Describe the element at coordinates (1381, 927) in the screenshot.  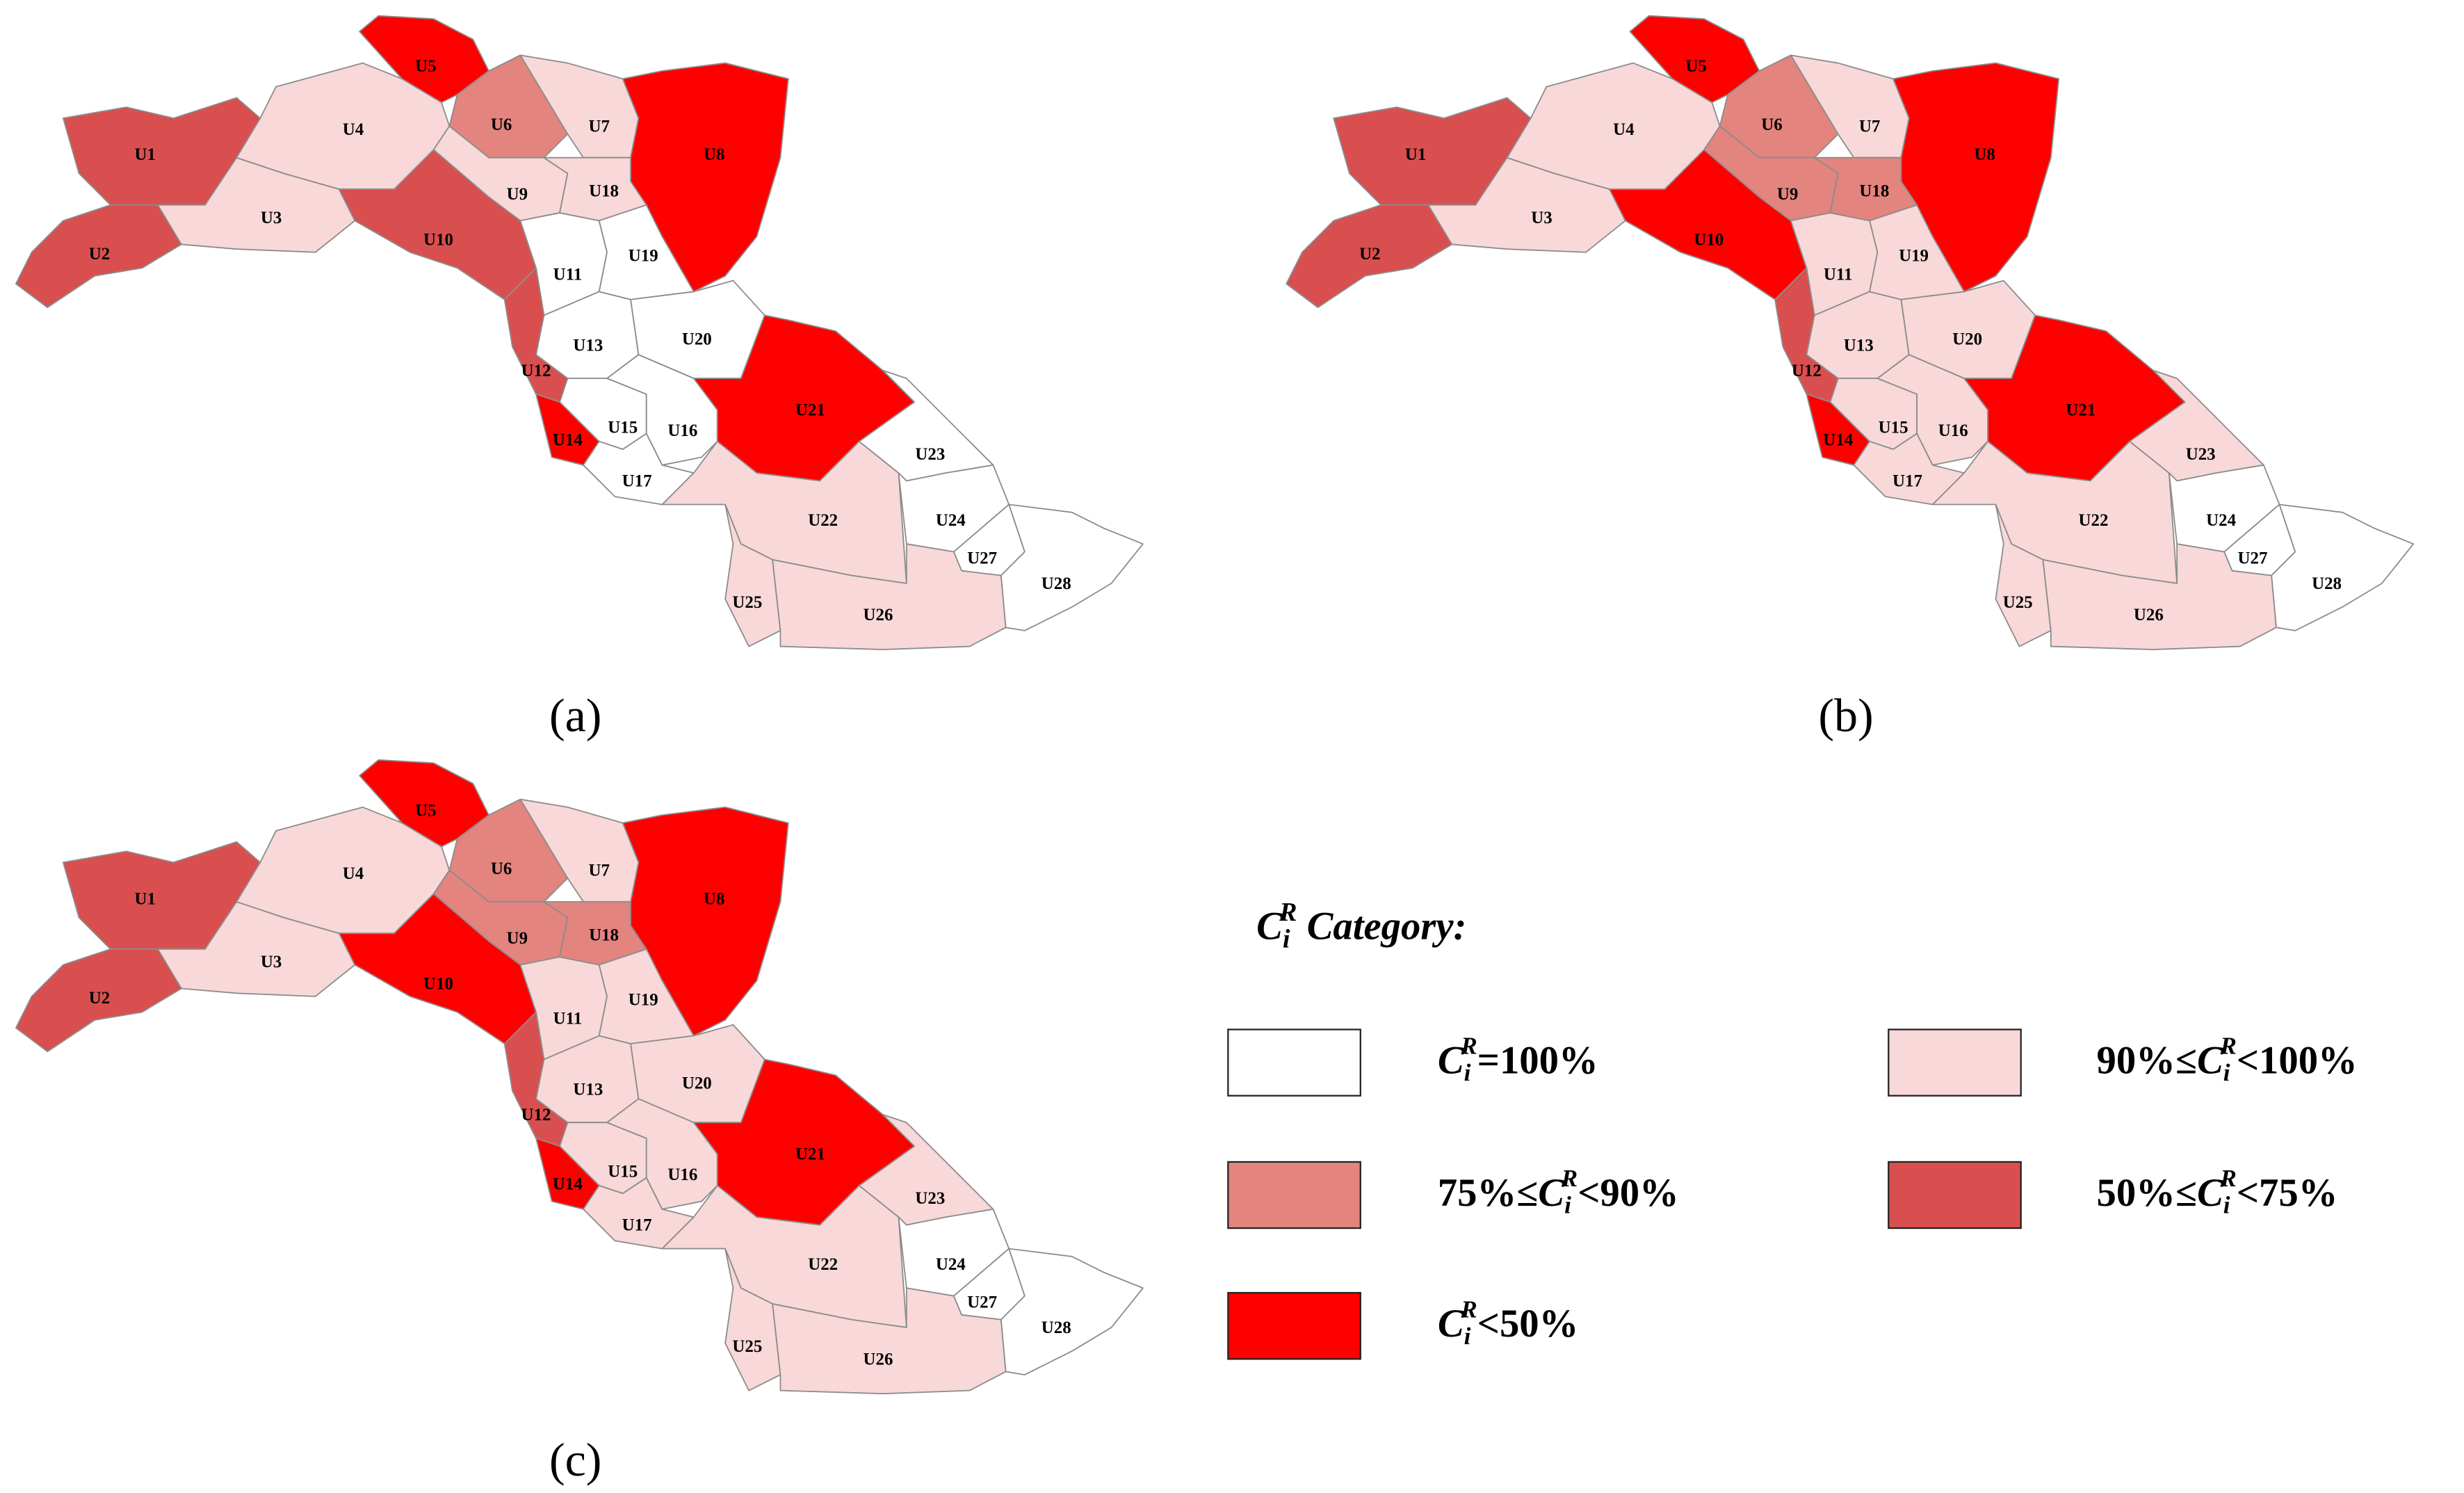
I see `text-segment: Category:` at that location.